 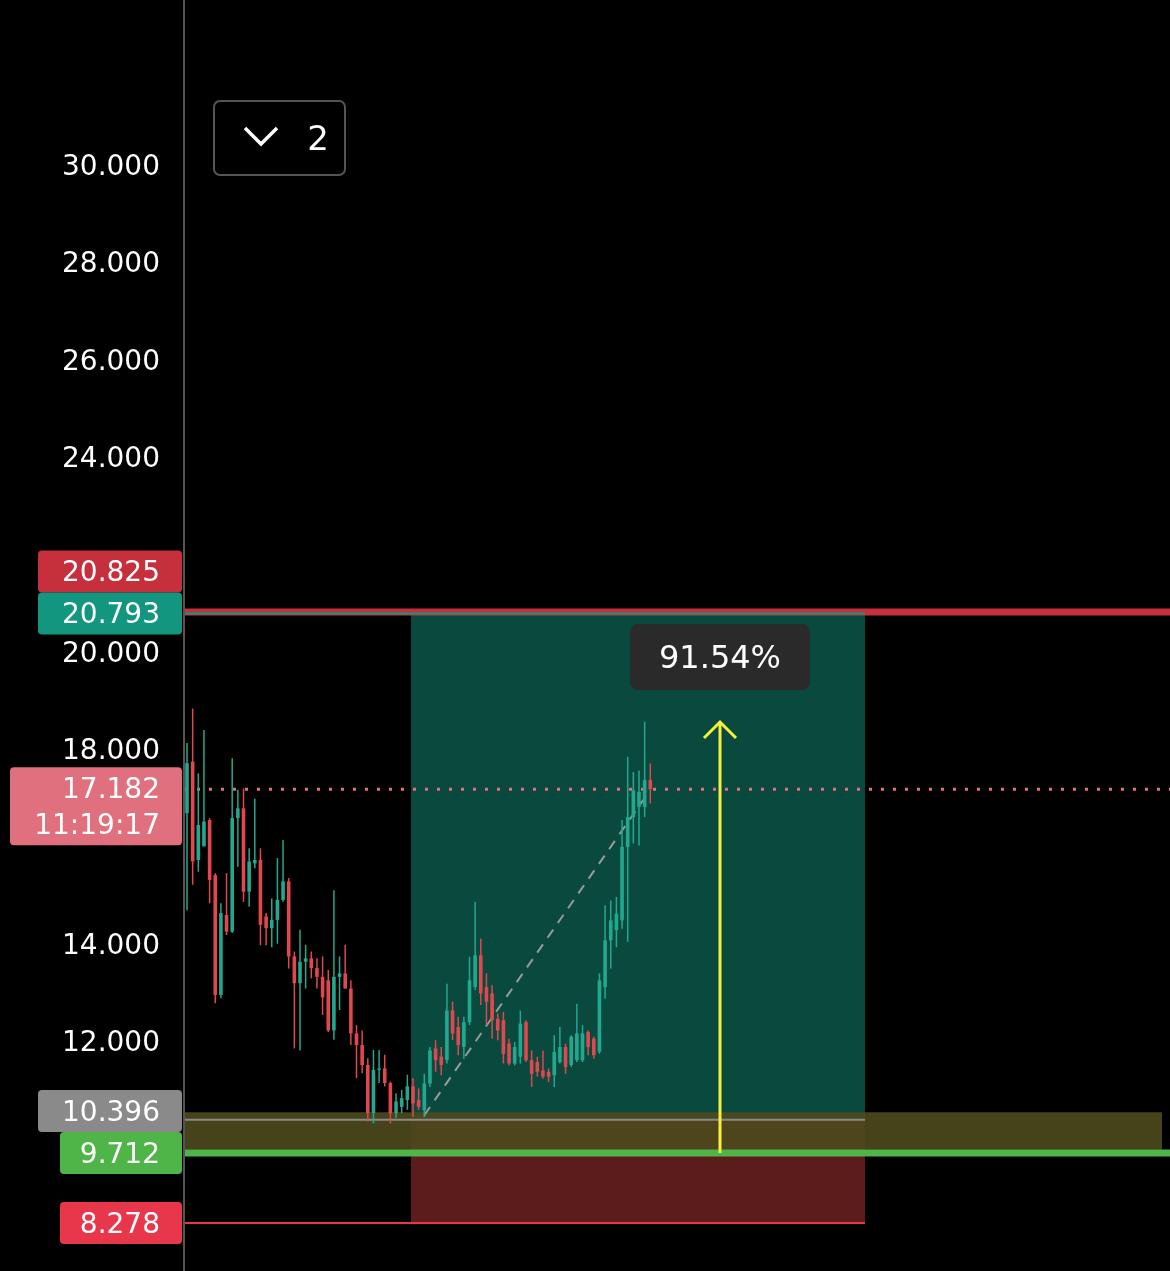 I want to click on y-tick-label: 30.000, so click(x=111, y=165).